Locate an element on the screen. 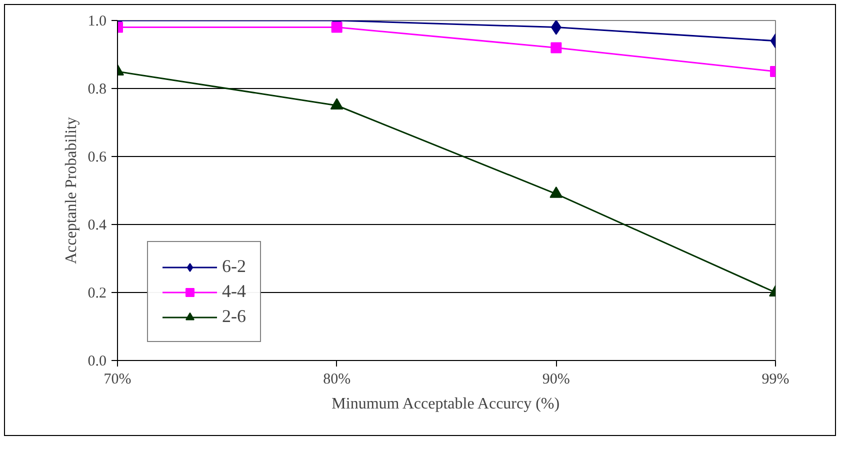  legend-label: 6-2 is located at coordinates (234, 266).